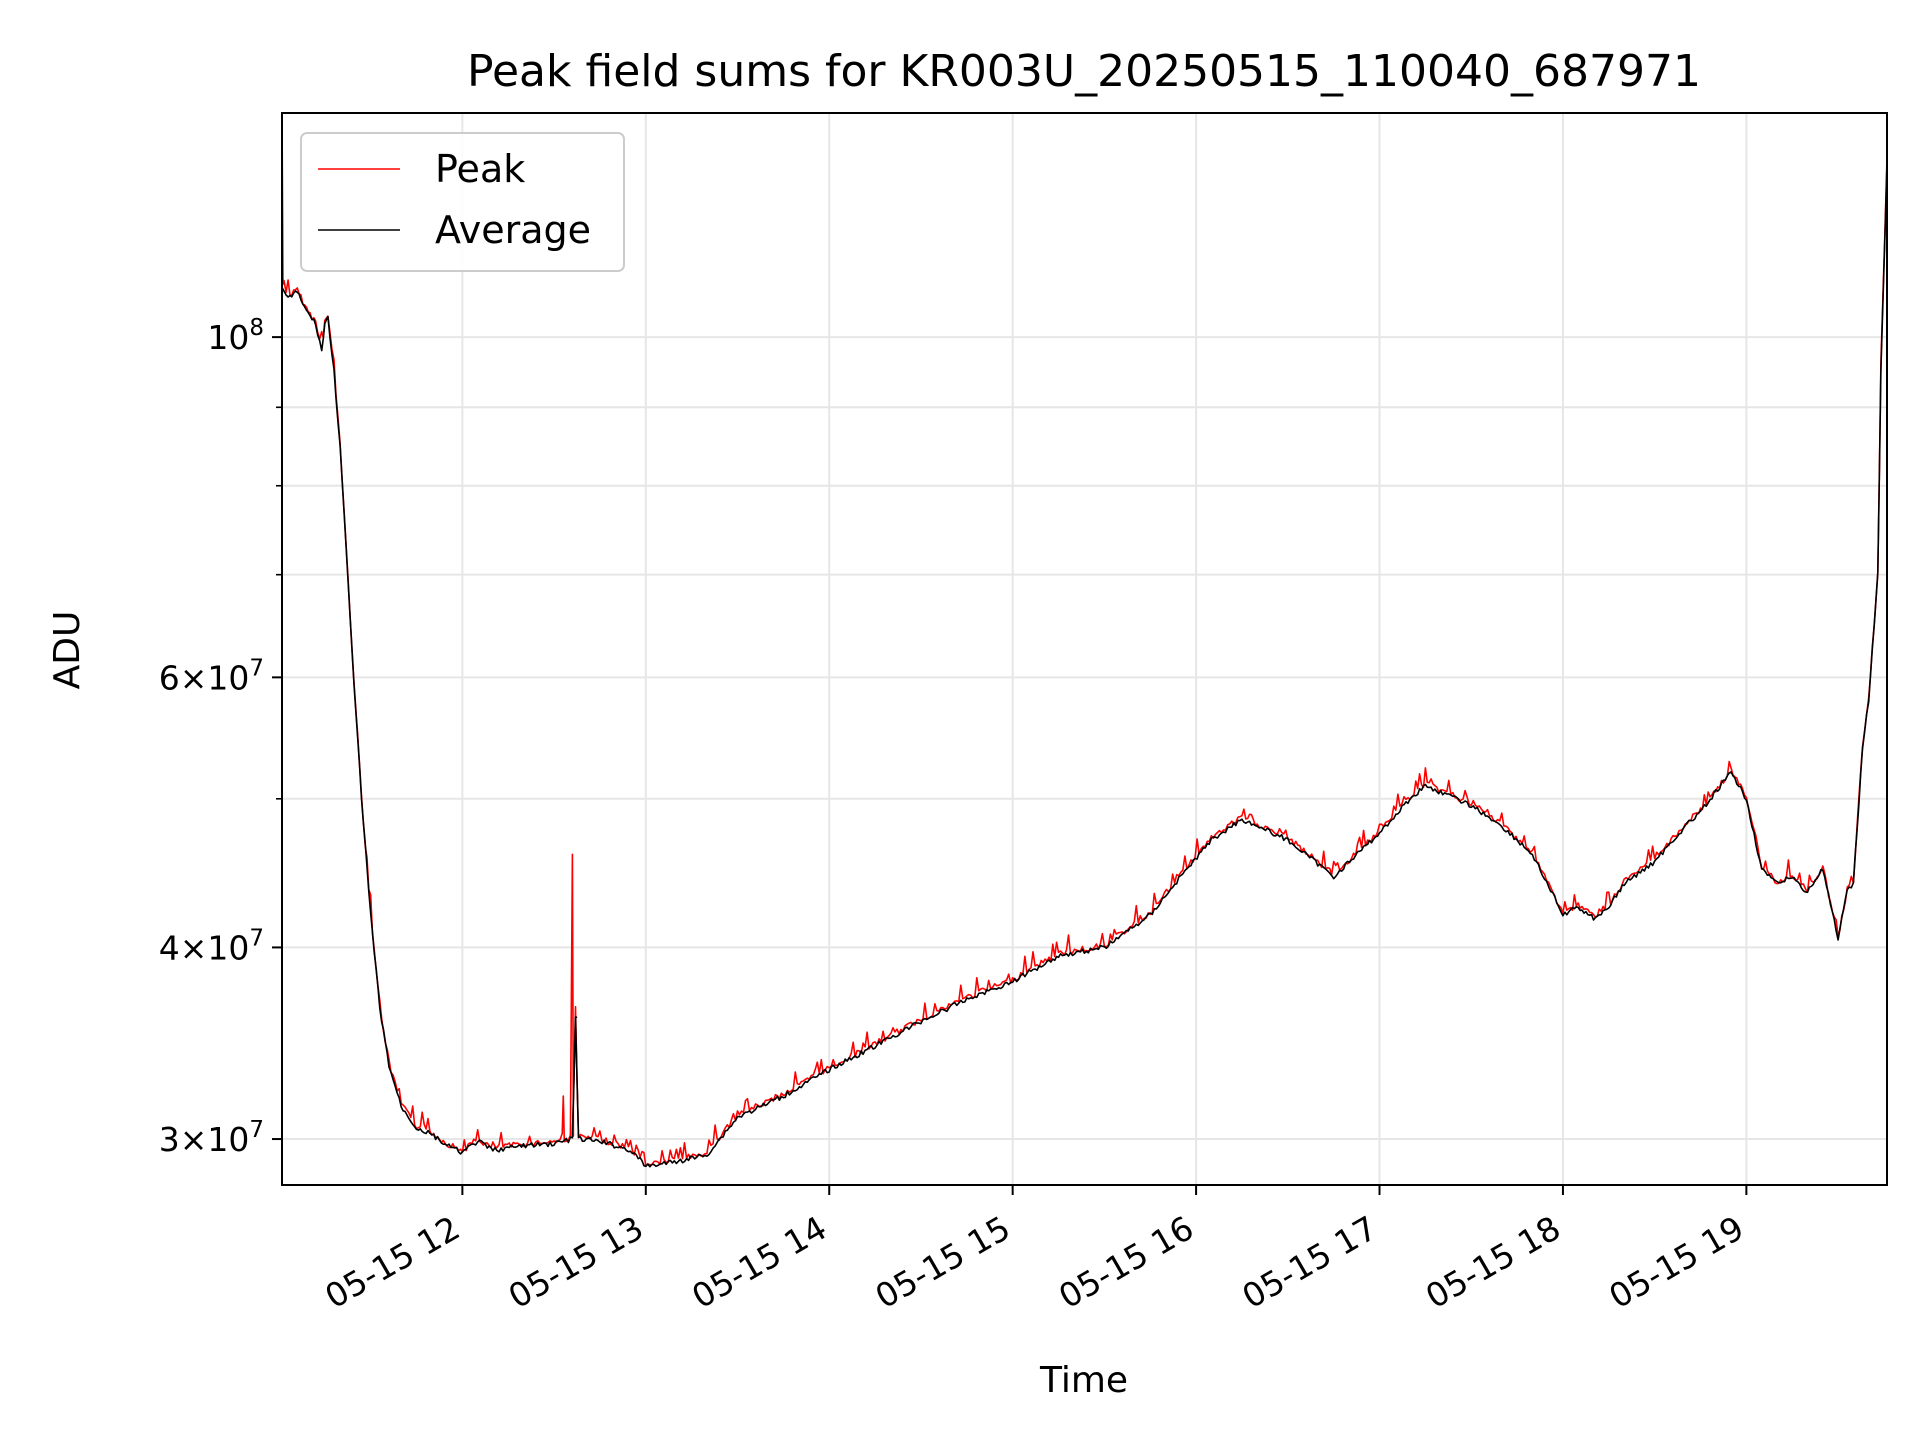 Image resolution: width=1920 pixels, height=1440 pixels. What do you see at coordinates (1083, 1380) in the screenshot?
I see `x-axis-label: Time` at bounding box center [1083, 1380].